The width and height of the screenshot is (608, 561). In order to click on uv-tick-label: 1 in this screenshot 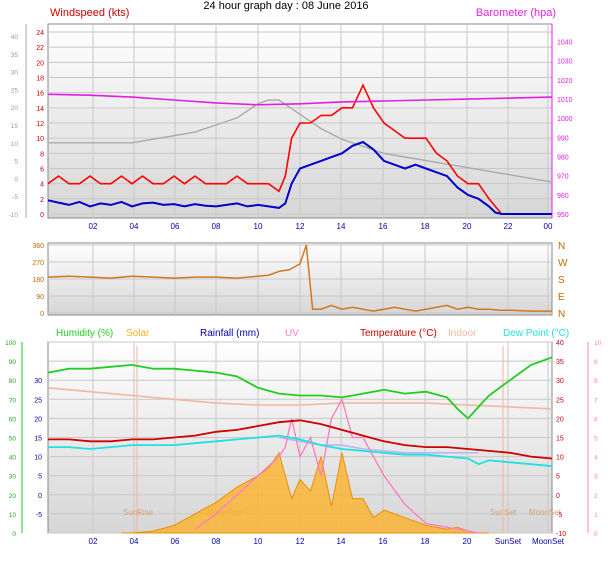, I will do `click(596, 515)`.